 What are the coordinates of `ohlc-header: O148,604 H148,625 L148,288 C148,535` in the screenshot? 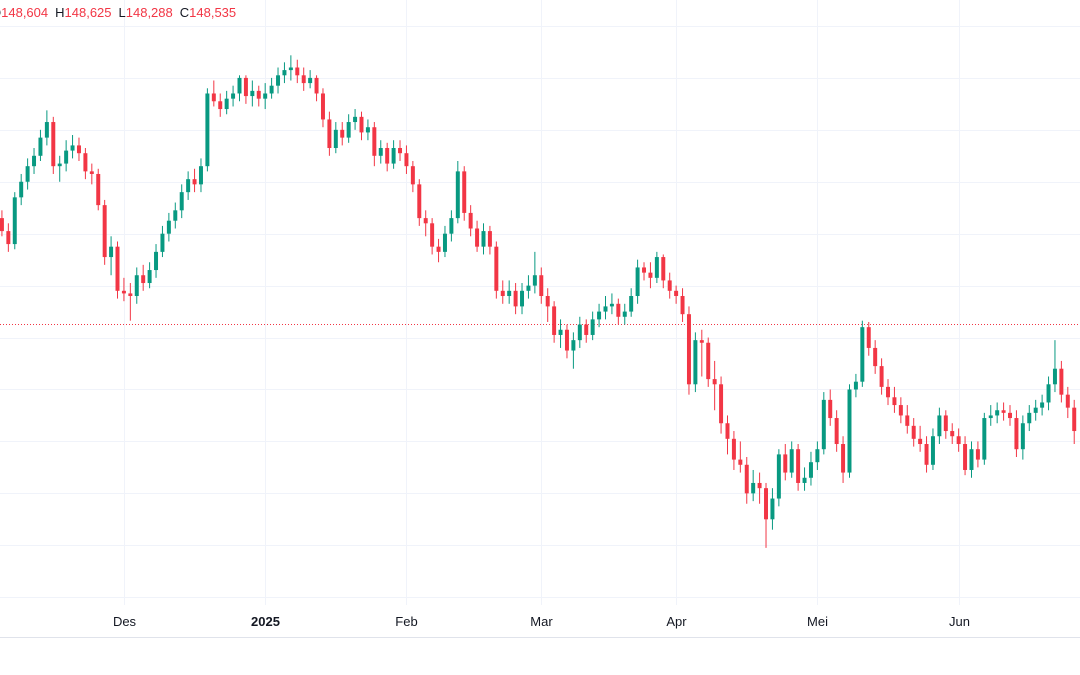 It's located at (118, 12).